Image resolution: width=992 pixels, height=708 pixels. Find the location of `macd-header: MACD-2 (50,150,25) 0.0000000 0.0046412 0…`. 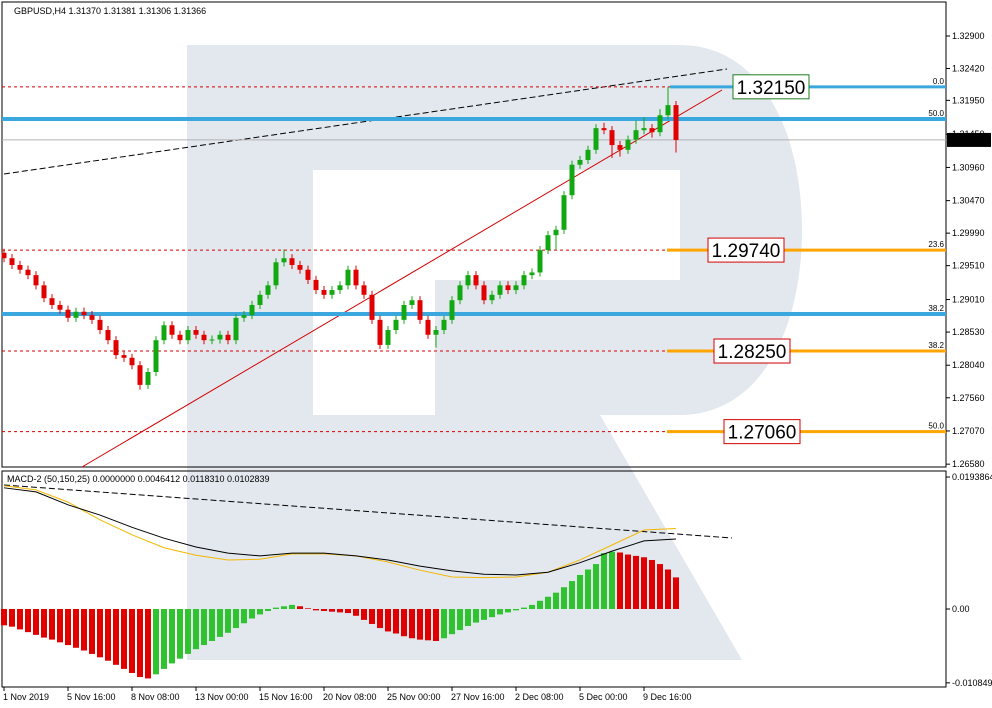

macd-header: MACD-2 (50,150,25) 0.0000000 0.0046412 0… is located at coordinates (138, 479).